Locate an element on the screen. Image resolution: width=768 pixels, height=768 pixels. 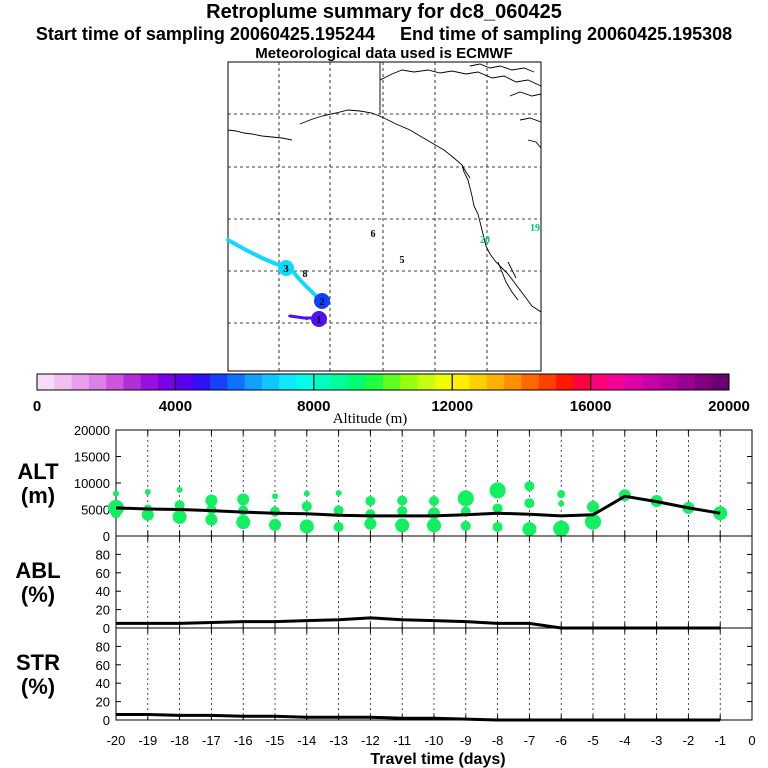
x-tick-label: -16 is located at coordinates (243, 740).